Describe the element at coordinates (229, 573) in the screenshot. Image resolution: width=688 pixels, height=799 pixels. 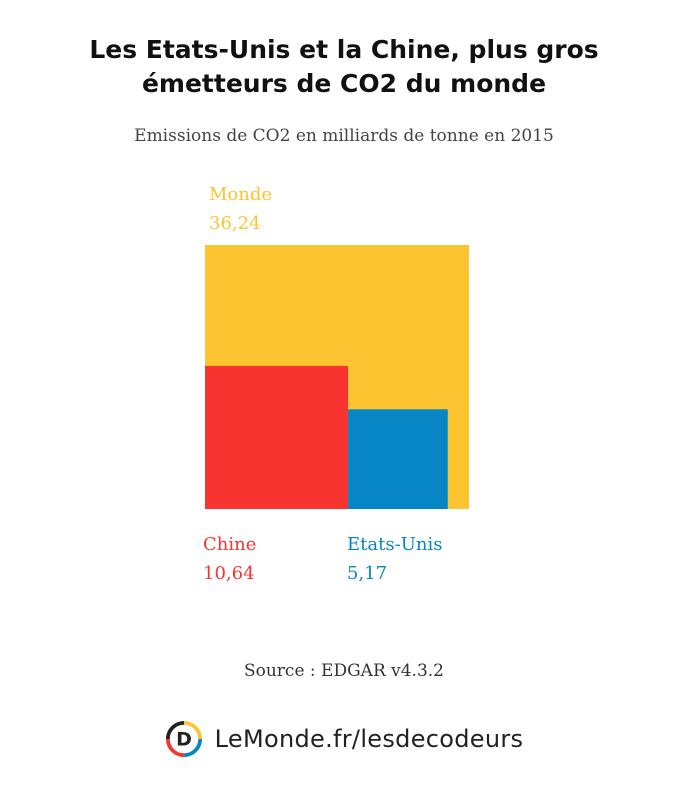
I see `label-chine-value: 10,64` at that location.